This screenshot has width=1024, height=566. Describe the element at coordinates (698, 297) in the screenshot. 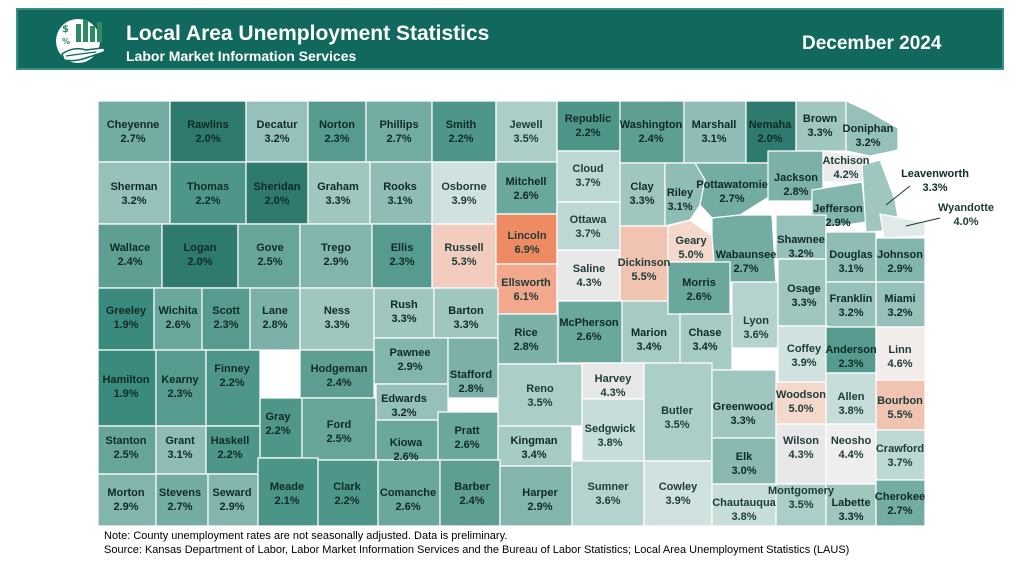

I see `county-rate-morris: 2.6%` at that location.